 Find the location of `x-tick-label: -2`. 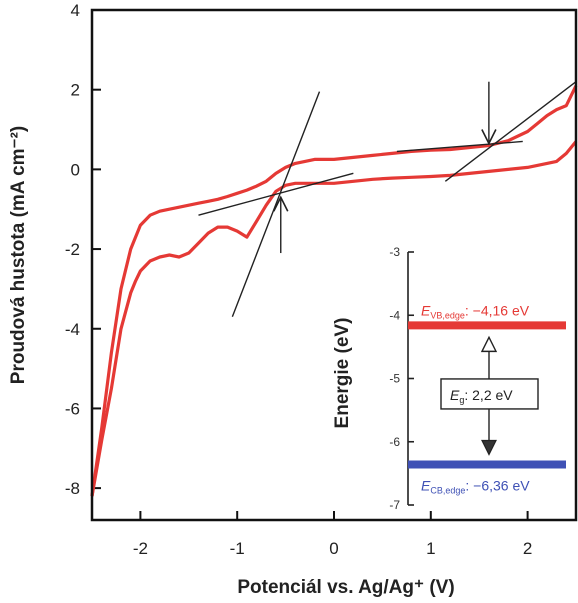

x-tick-label: -2 is located at coordinates (140, 548).